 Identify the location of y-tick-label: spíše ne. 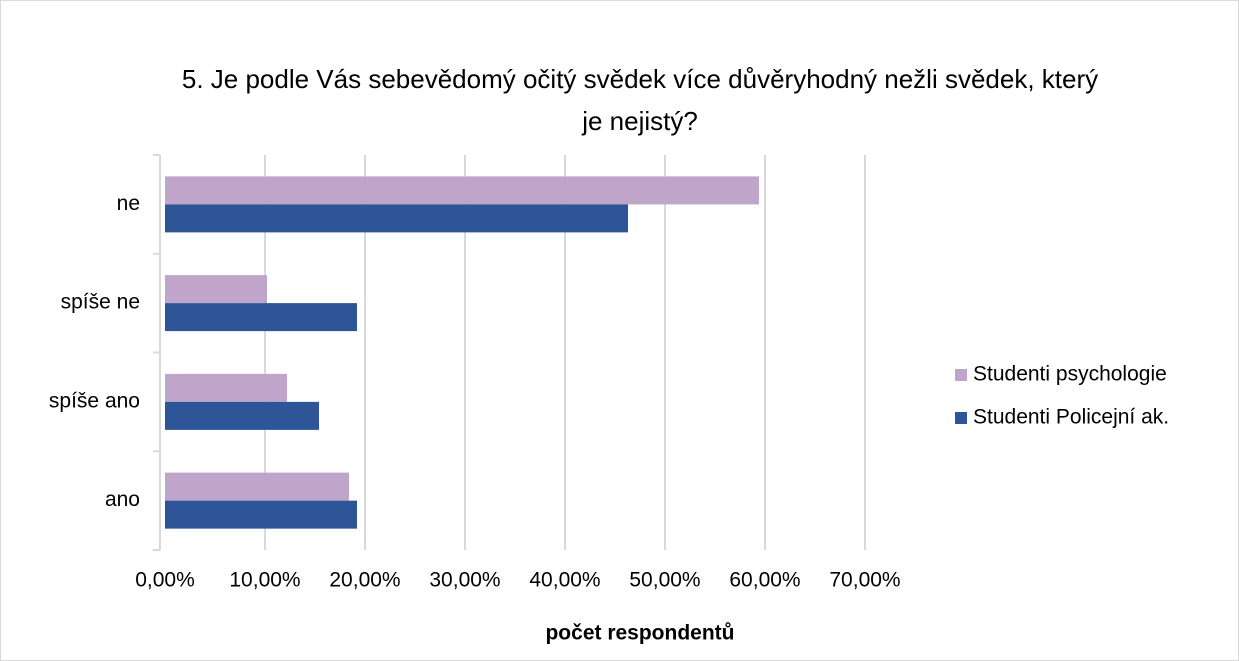
(100, 302).